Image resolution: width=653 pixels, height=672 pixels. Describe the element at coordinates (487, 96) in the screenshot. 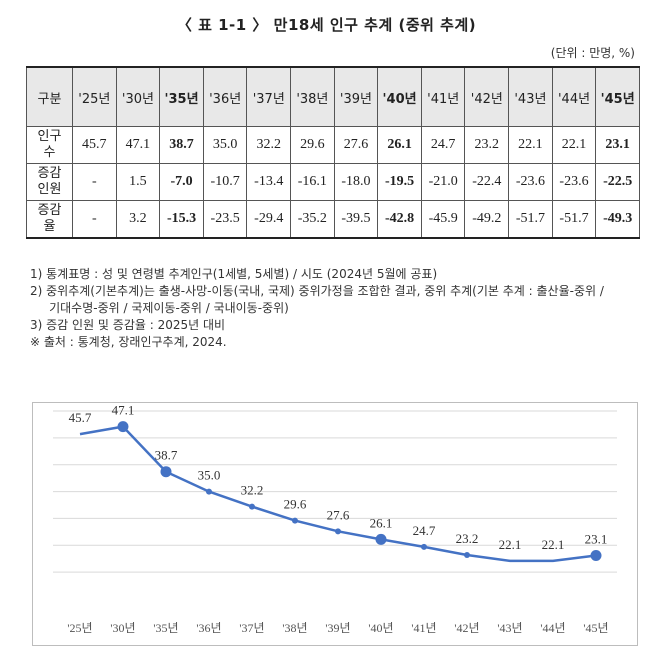

I see `year-header: '42년` at that location.